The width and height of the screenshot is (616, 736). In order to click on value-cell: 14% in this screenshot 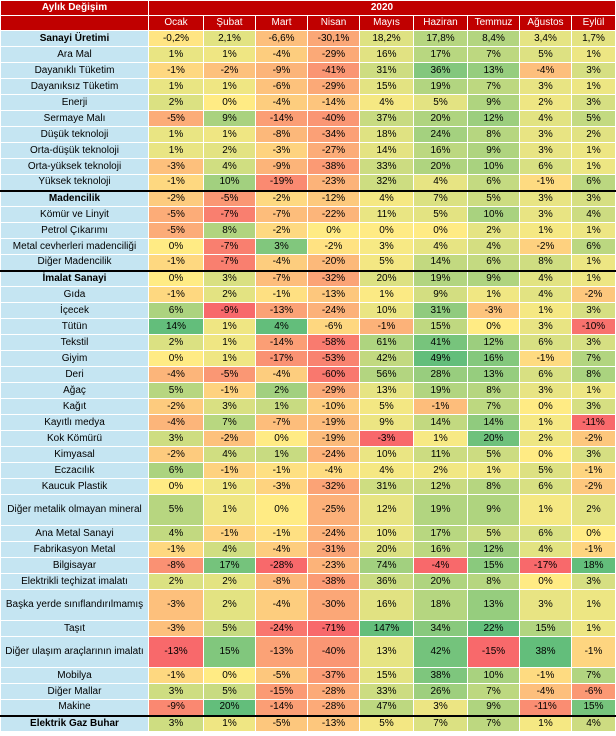, I will do `click(386, 150)`.